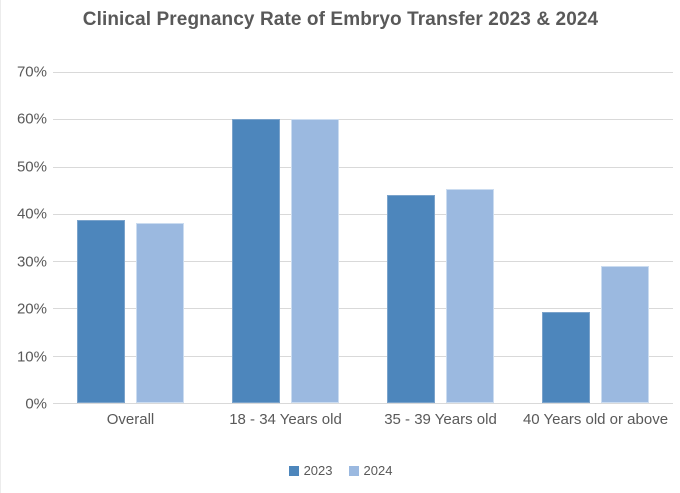 Image resolution: width=680 pixels, height=493 pixels. I want to click on legend-item-2023: 2023, so click(310, 470).